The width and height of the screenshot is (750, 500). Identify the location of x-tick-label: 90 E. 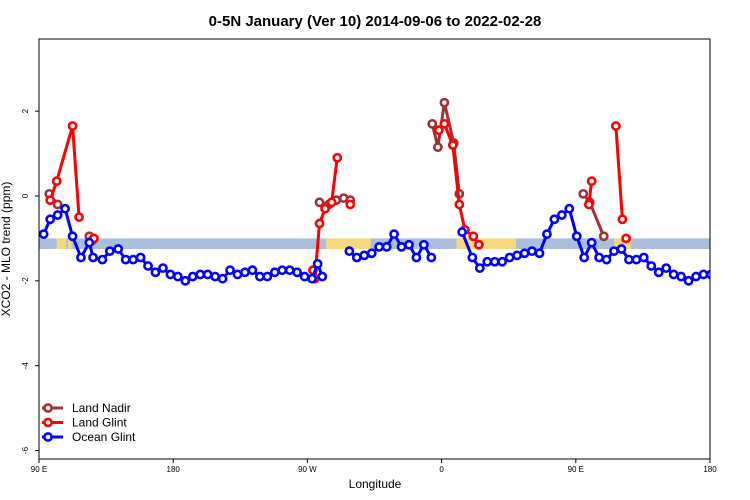
(576, 469).